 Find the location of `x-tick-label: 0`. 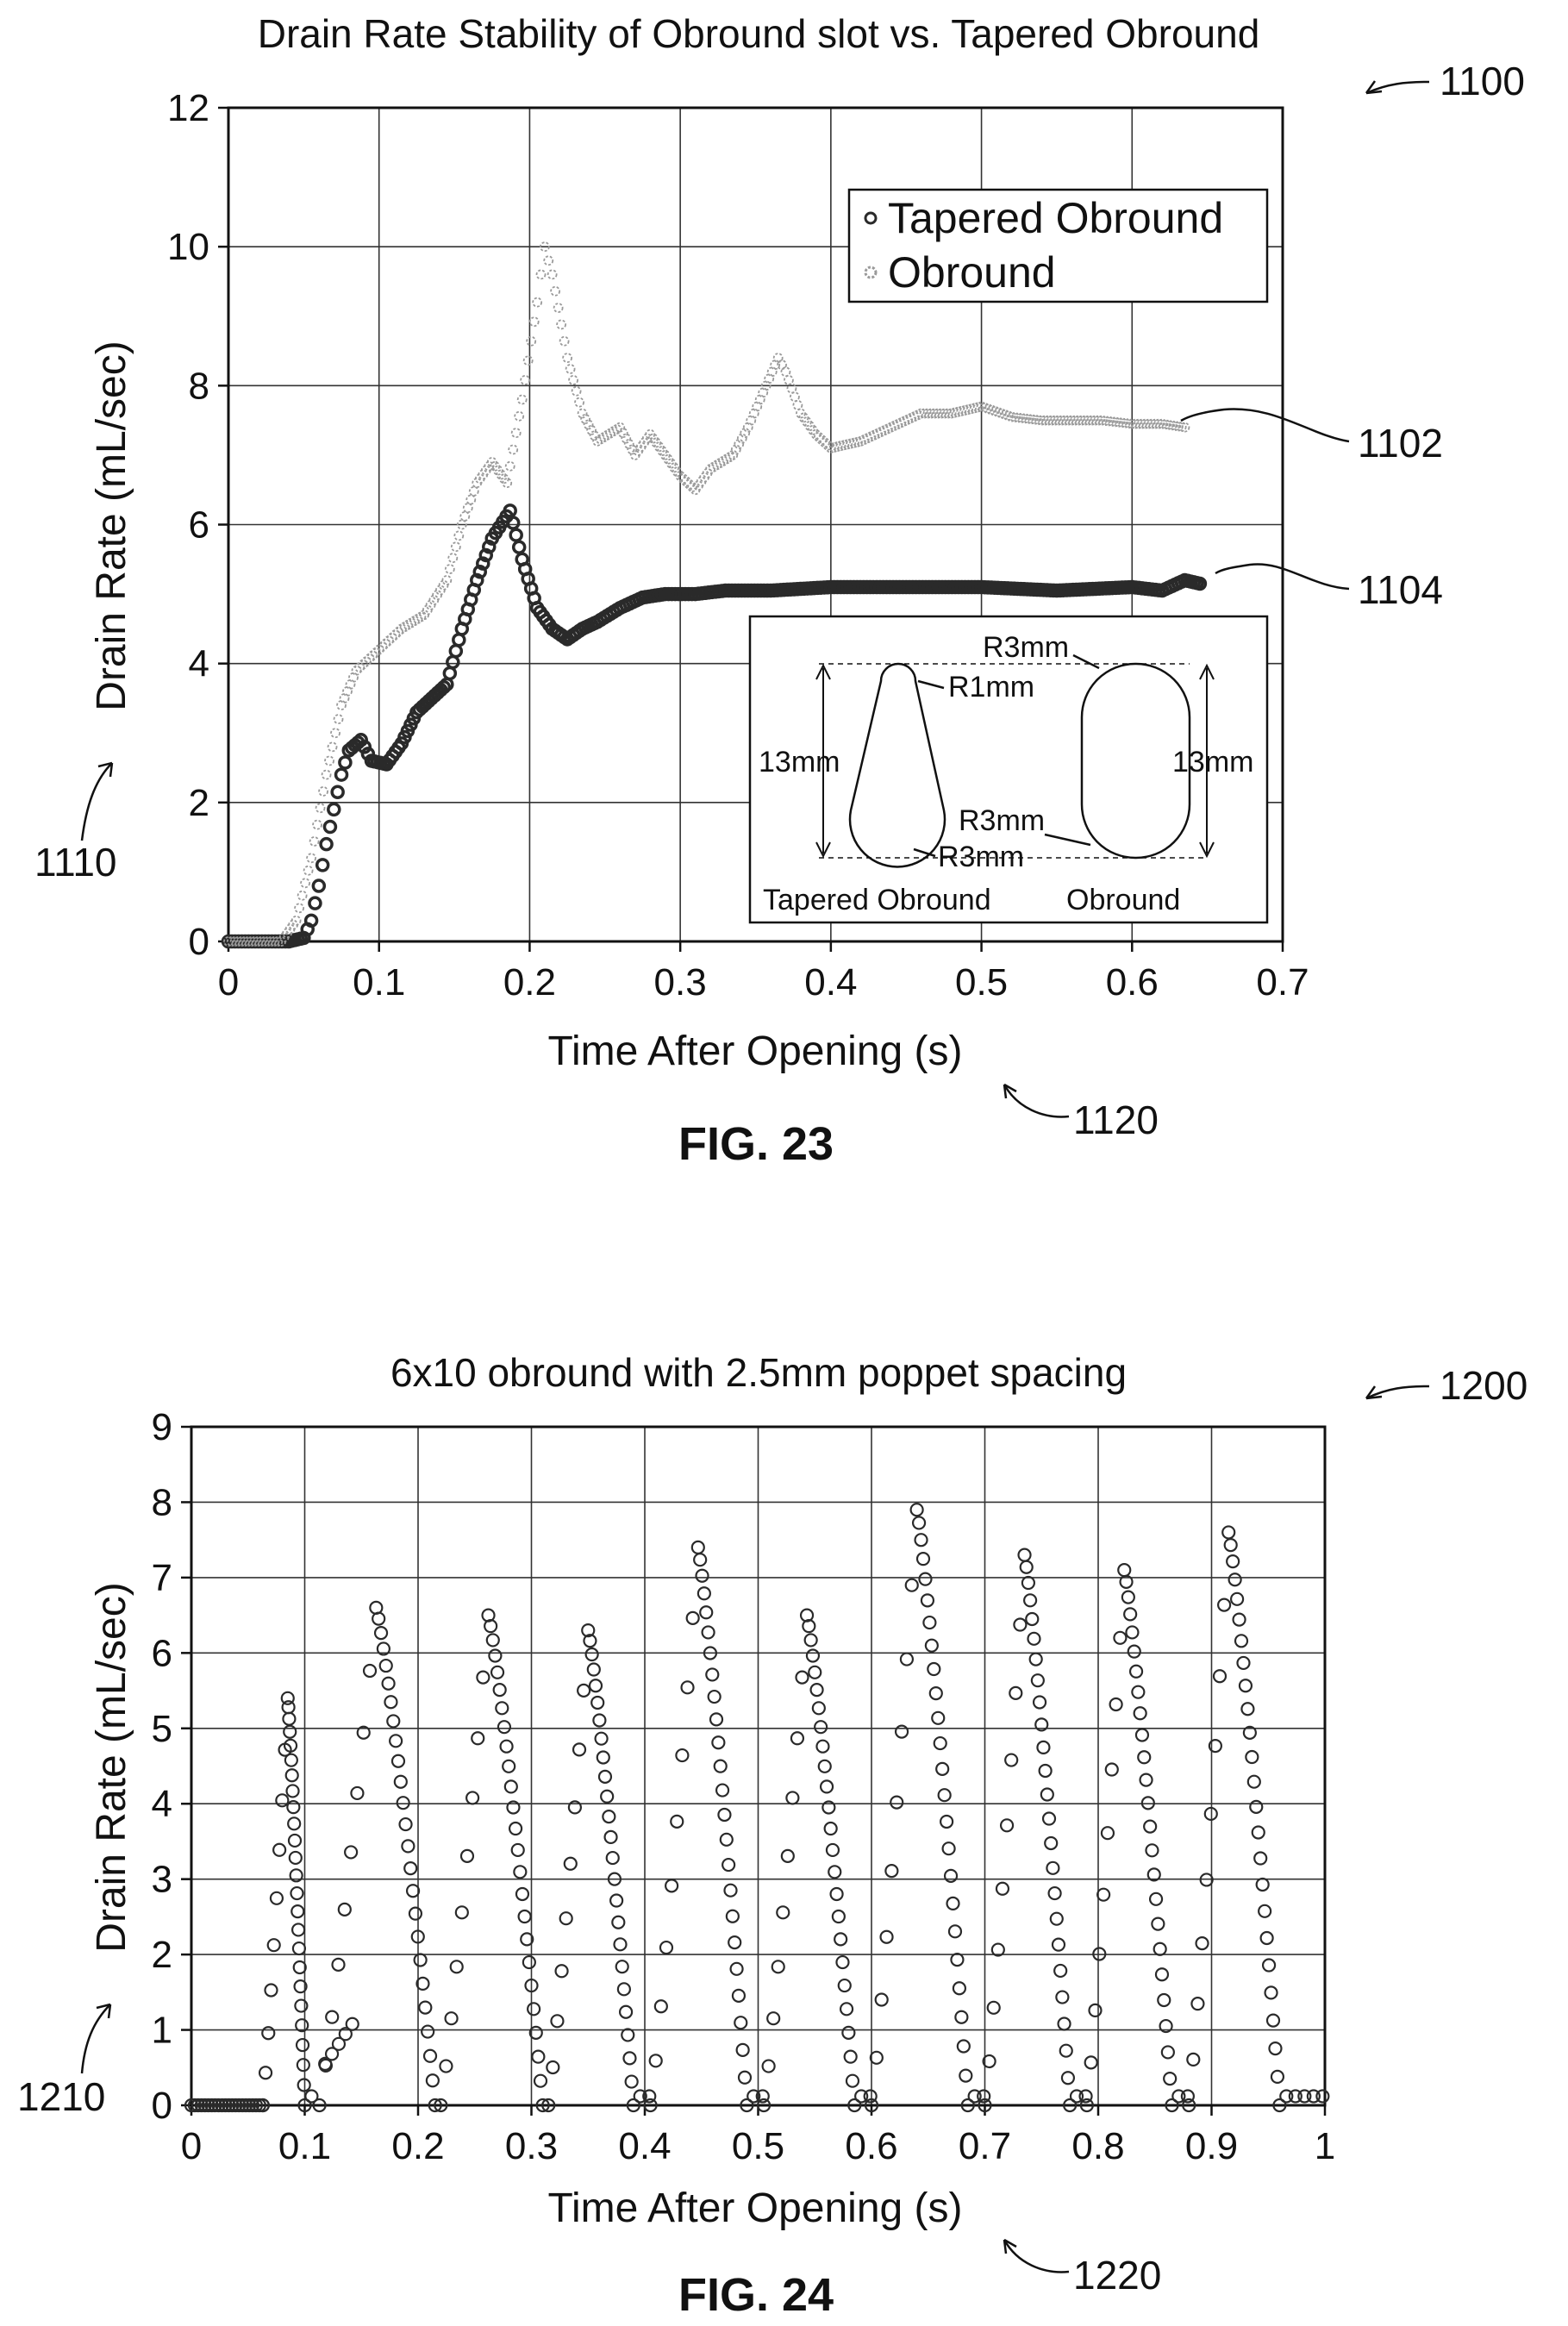

x-tick-label: 0 is located at coordinates (191, 2146).